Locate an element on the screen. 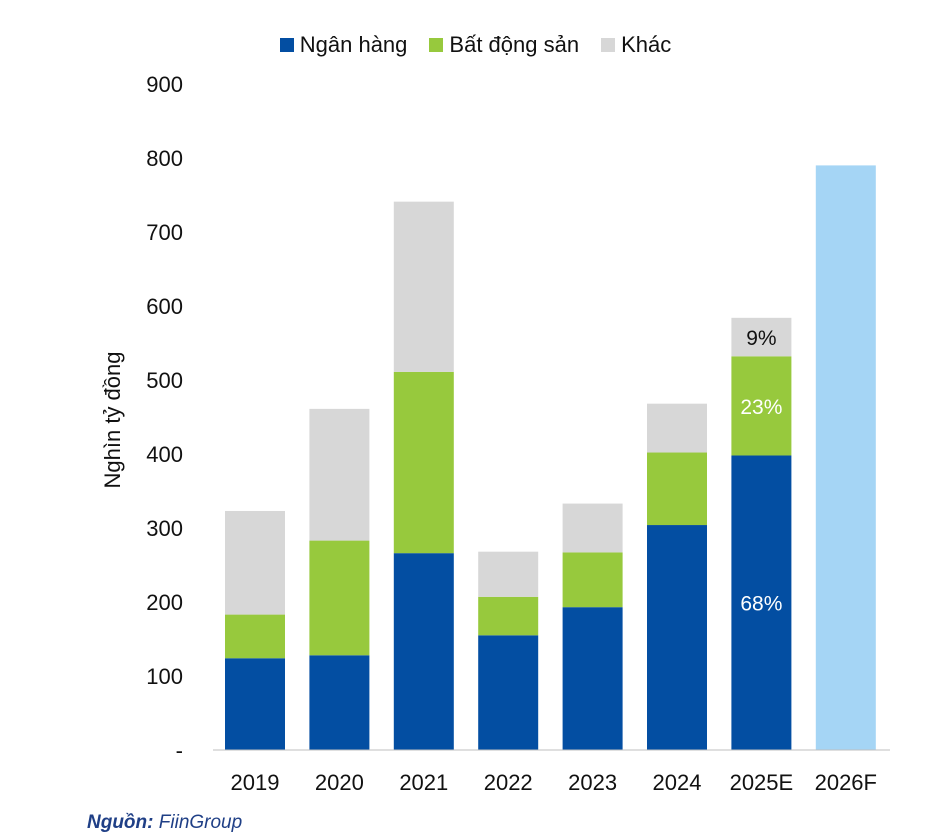  y-tick-label-400: 400 is located at coordinates (164, 454).